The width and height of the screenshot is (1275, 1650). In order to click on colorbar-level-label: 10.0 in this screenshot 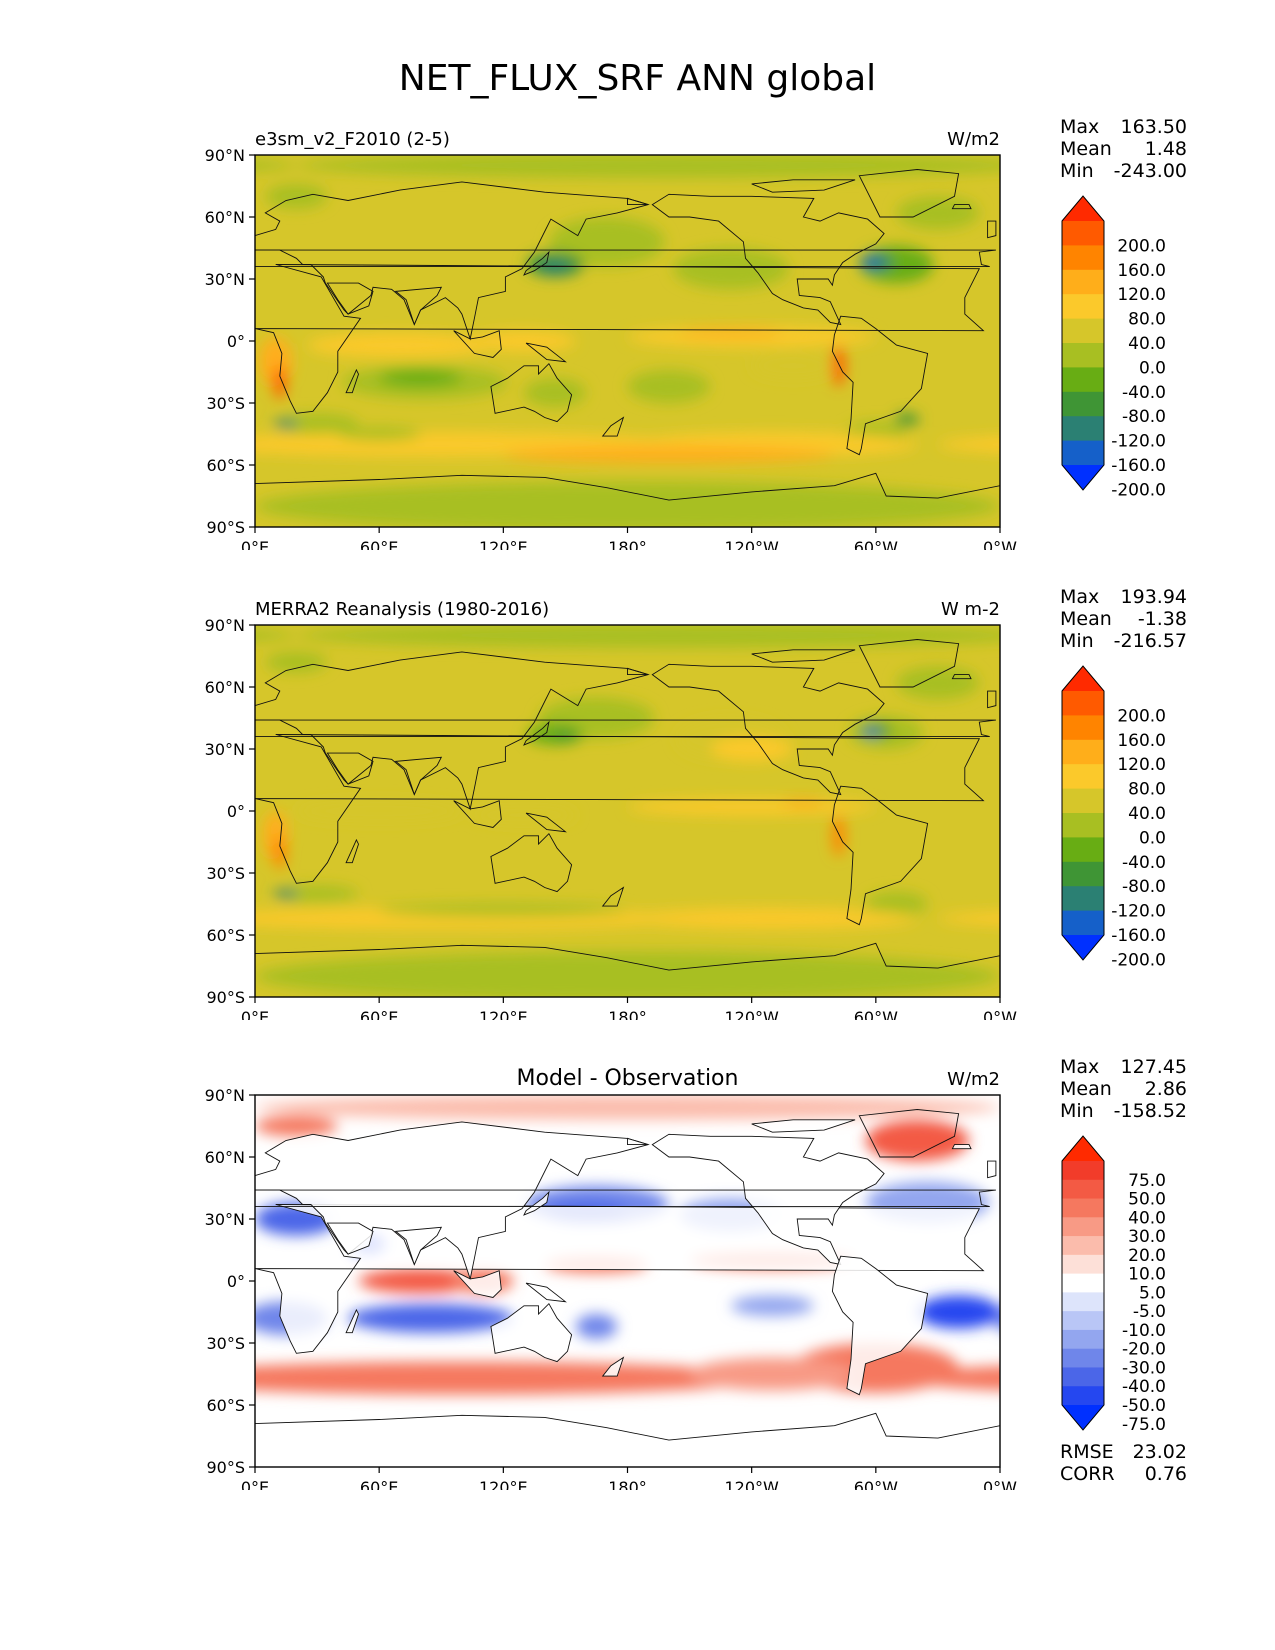, I will do `click(1147, 1275)`.